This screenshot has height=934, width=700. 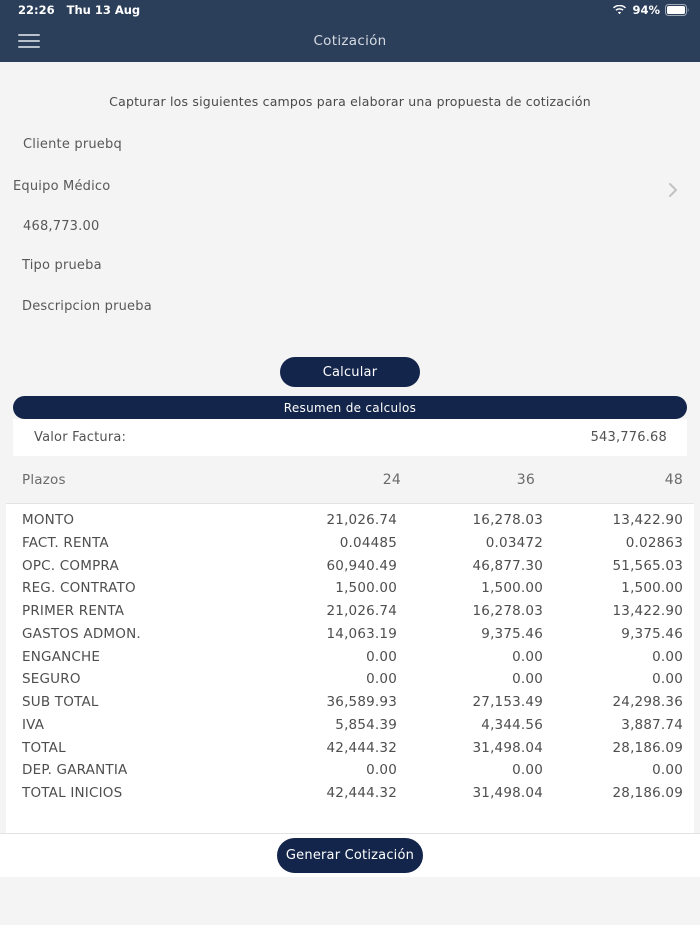 What do you see at coordinates (366, 588) in the screenshot?
I see `row-value-24: 1,500.00` at bounding box center [366, 588].